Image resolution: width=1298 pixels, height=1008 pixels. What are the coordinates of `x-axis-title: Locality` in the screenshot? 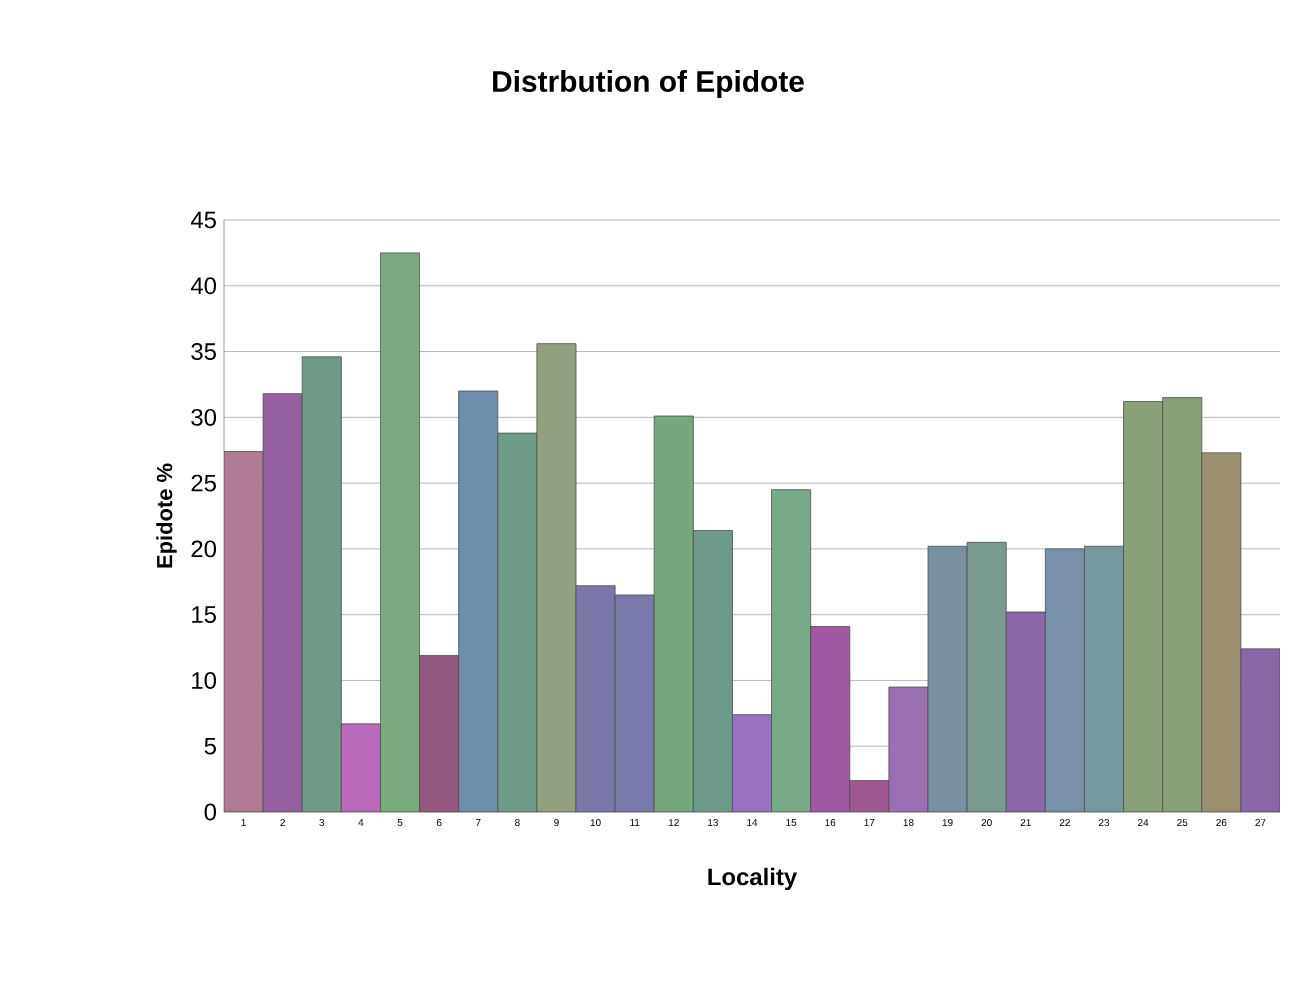 It's located at (753, 879).